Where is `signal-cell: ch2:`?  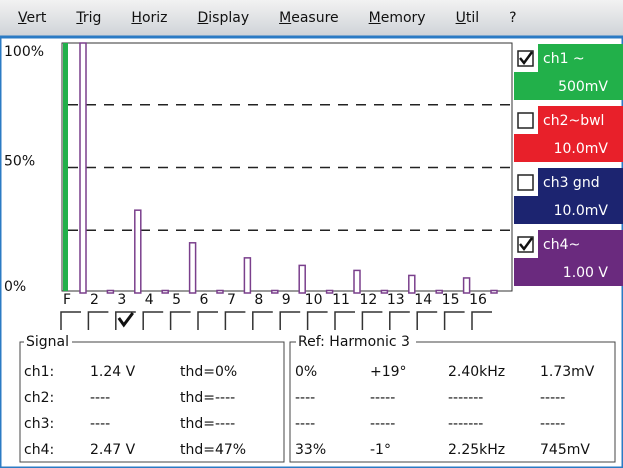
signal-cell: ch2: is located at coordinates (39, 398).